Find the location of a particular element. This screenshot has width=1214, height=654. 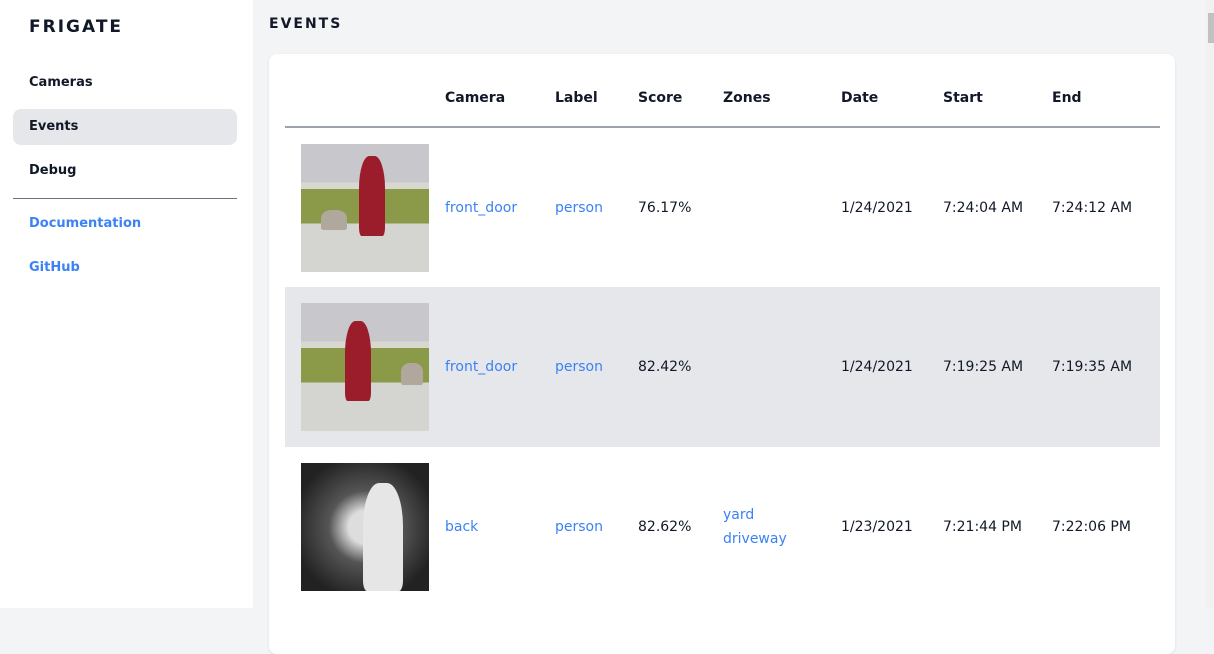

end-time: 7:24:12 AM is located at coordinates (1092, 207).